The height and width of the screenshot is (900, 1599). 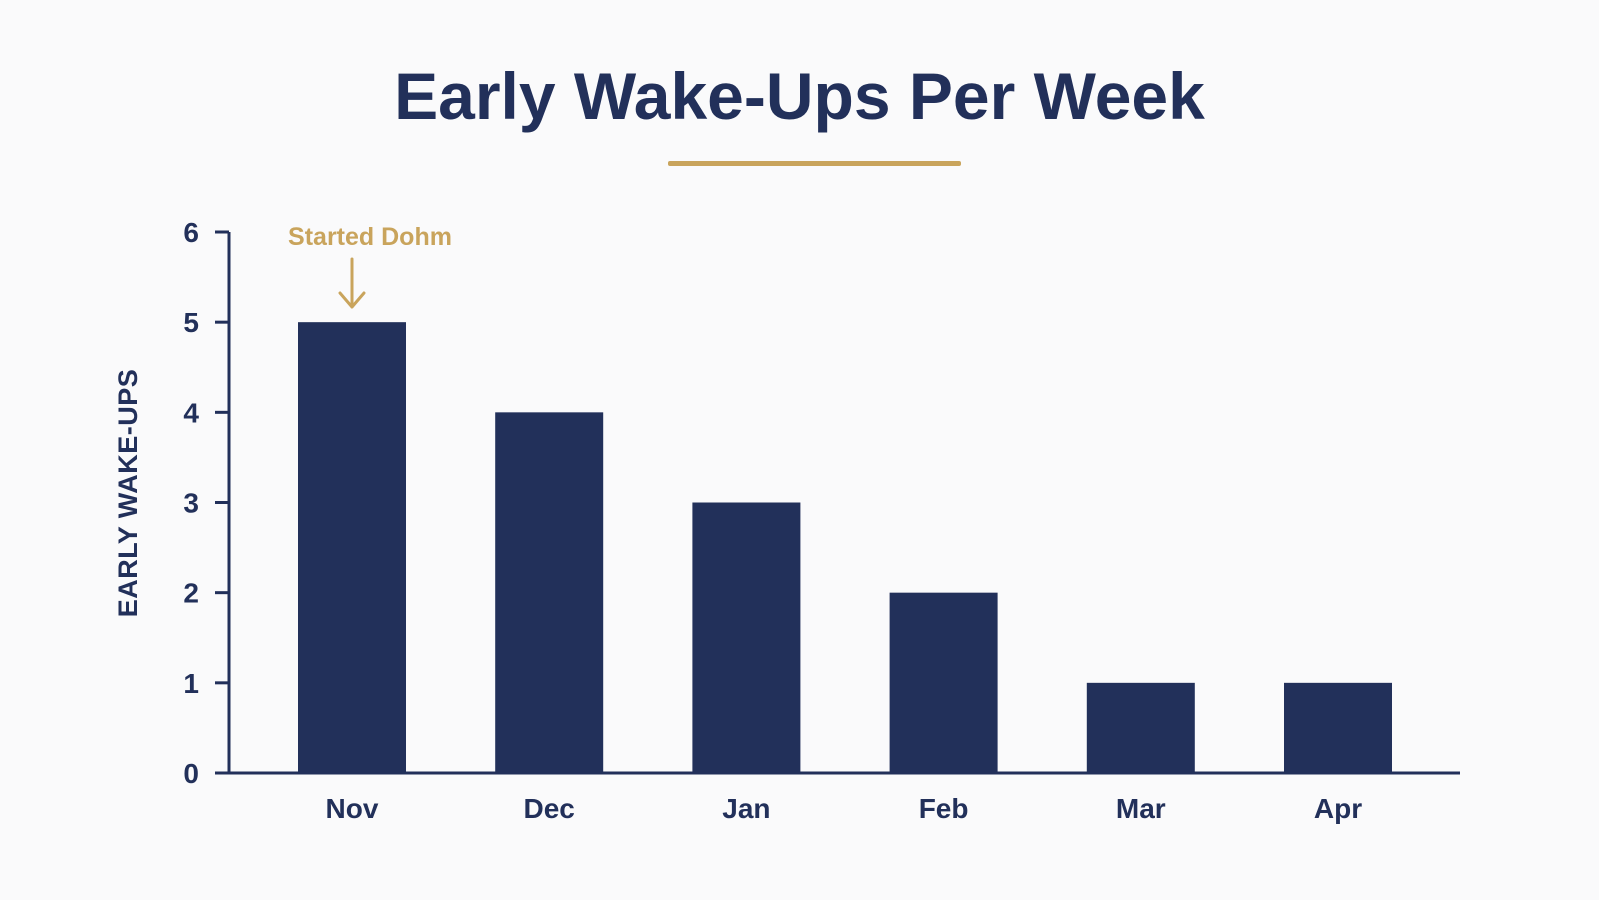 I want to click on y-tick-label: 5, so click(x=191, y=322).